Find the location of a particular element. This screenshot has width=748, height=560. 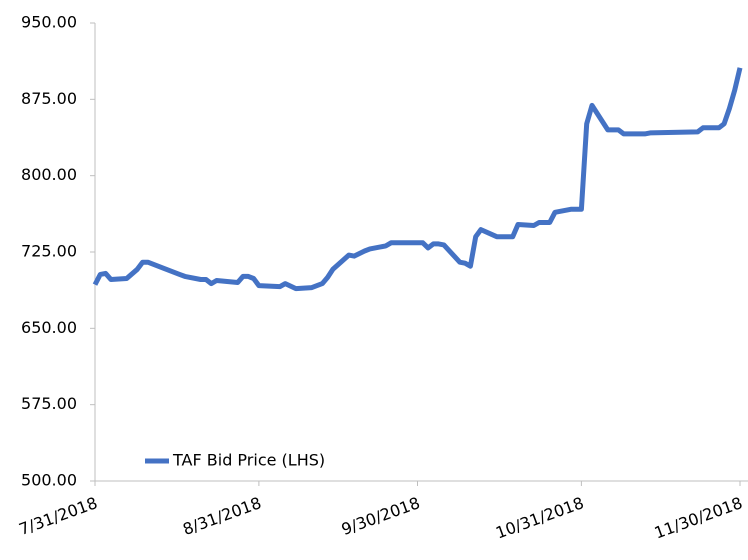

y-tick-label: 800.00 is located at coordinates (49, 174).